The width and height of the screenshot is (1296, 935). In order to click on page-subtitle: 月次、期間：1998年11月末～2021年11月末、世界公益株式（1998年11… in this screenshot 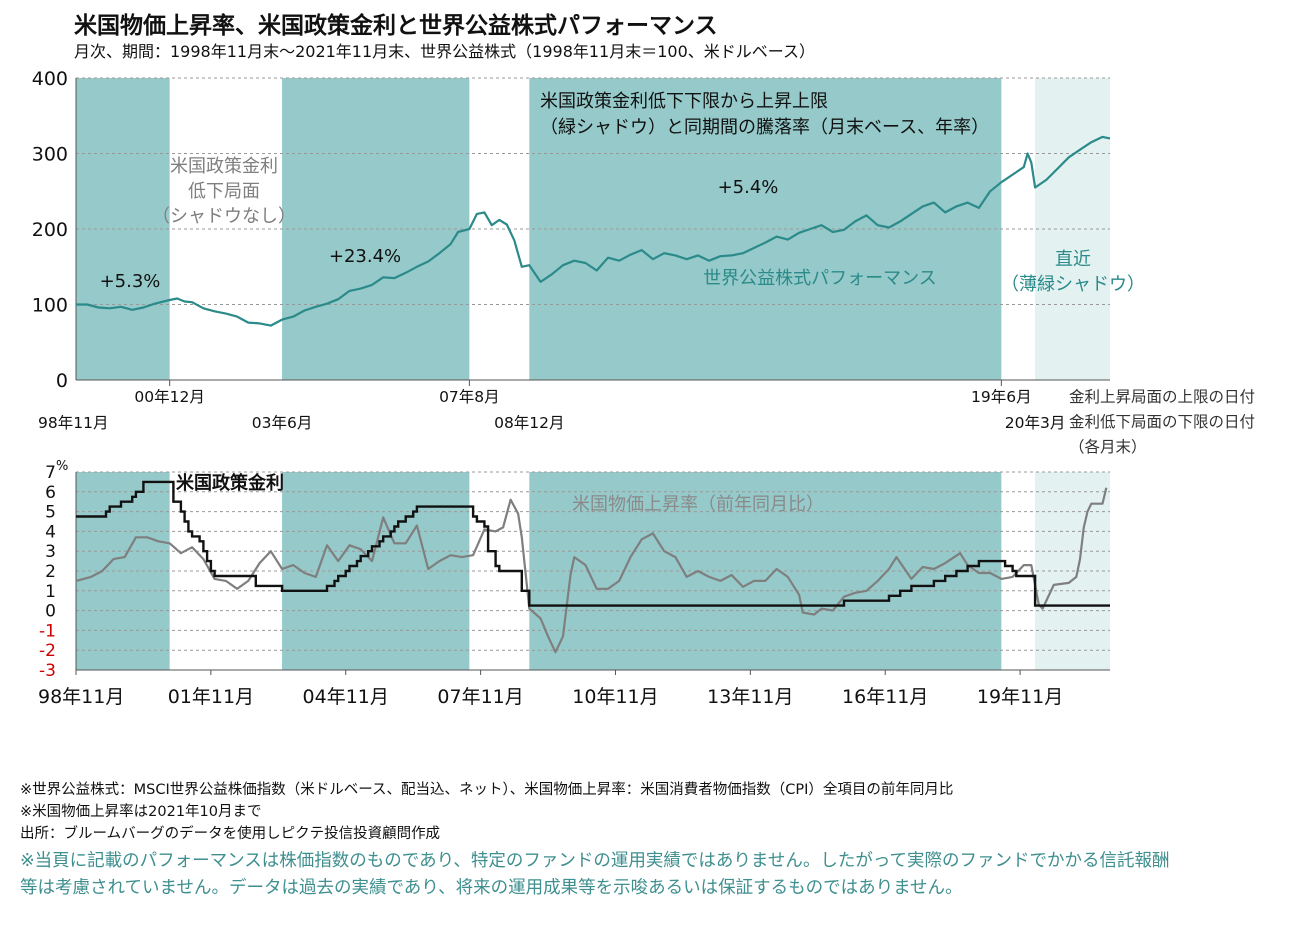, I will do `click(444, 51)`.